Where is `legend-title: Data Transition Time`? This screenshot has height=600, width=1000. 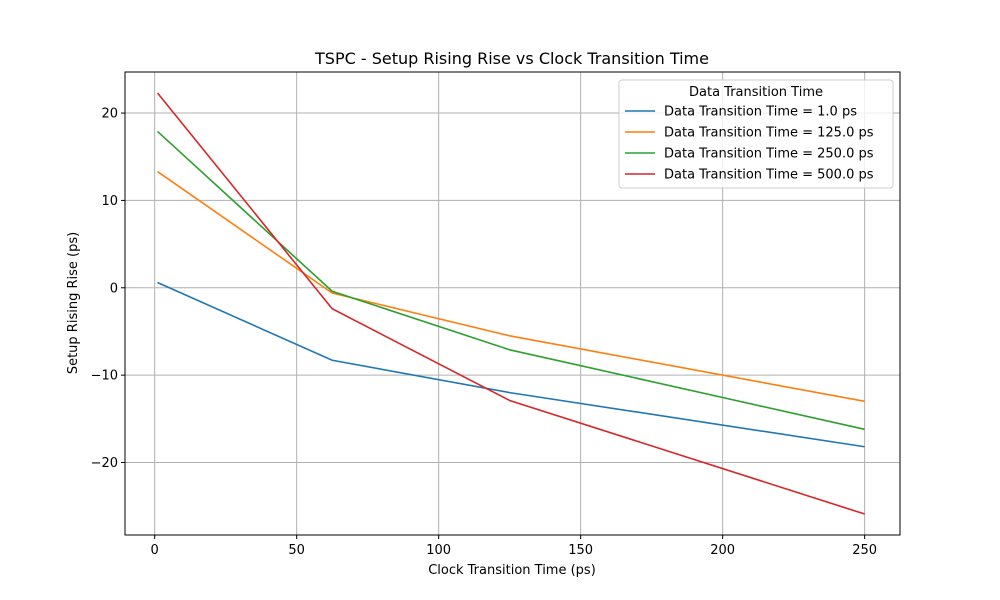 legend-title: Data Transition Time is located at coordinates (756, 92).